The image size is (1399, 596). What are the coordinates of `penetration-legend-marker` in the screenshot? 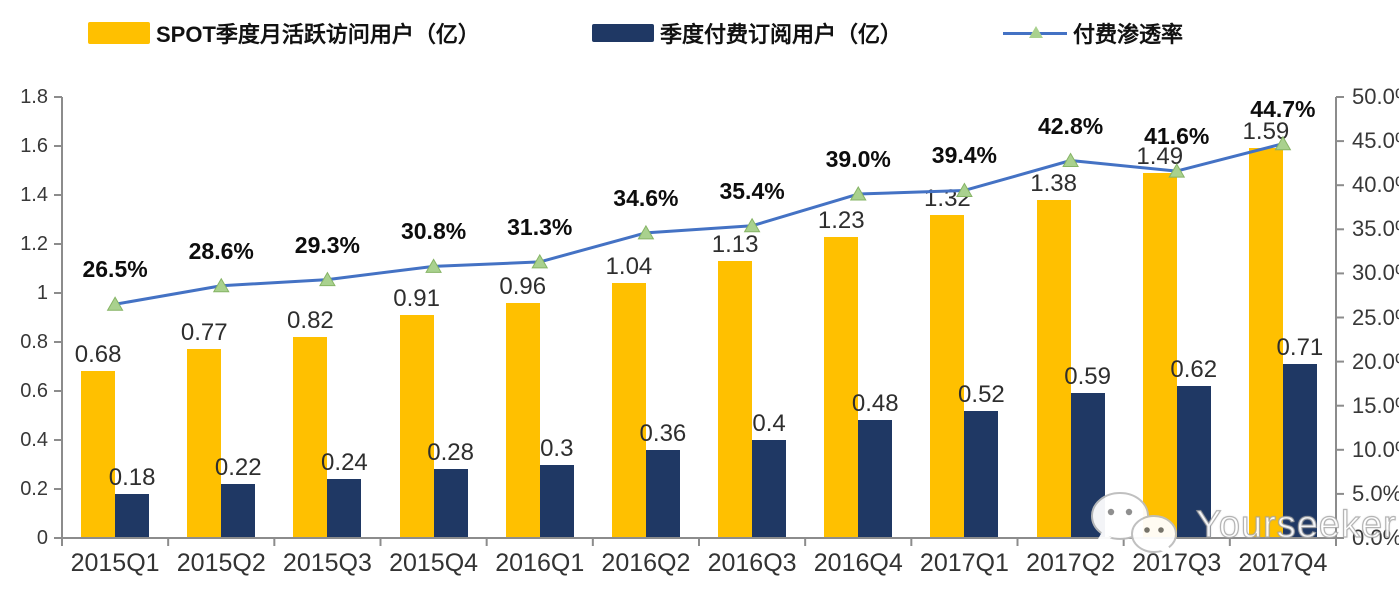 It's located at (1035, 33).